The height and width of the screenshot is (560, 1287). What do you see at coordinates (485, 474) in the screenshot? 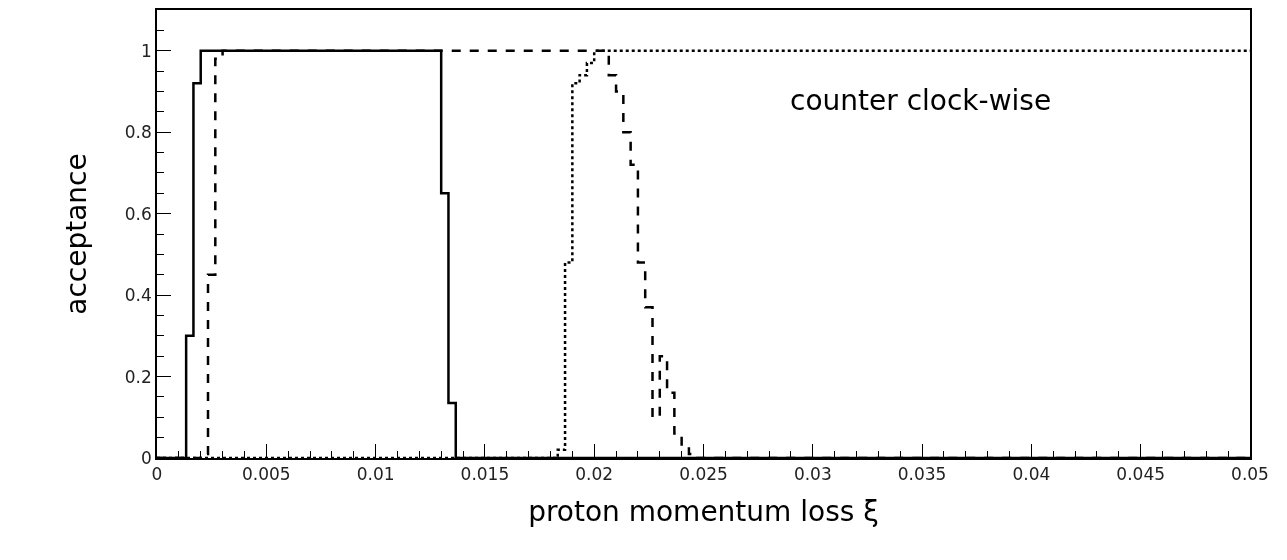
I see `x-tick-label: 0.015` at bounding box center [485, 474].